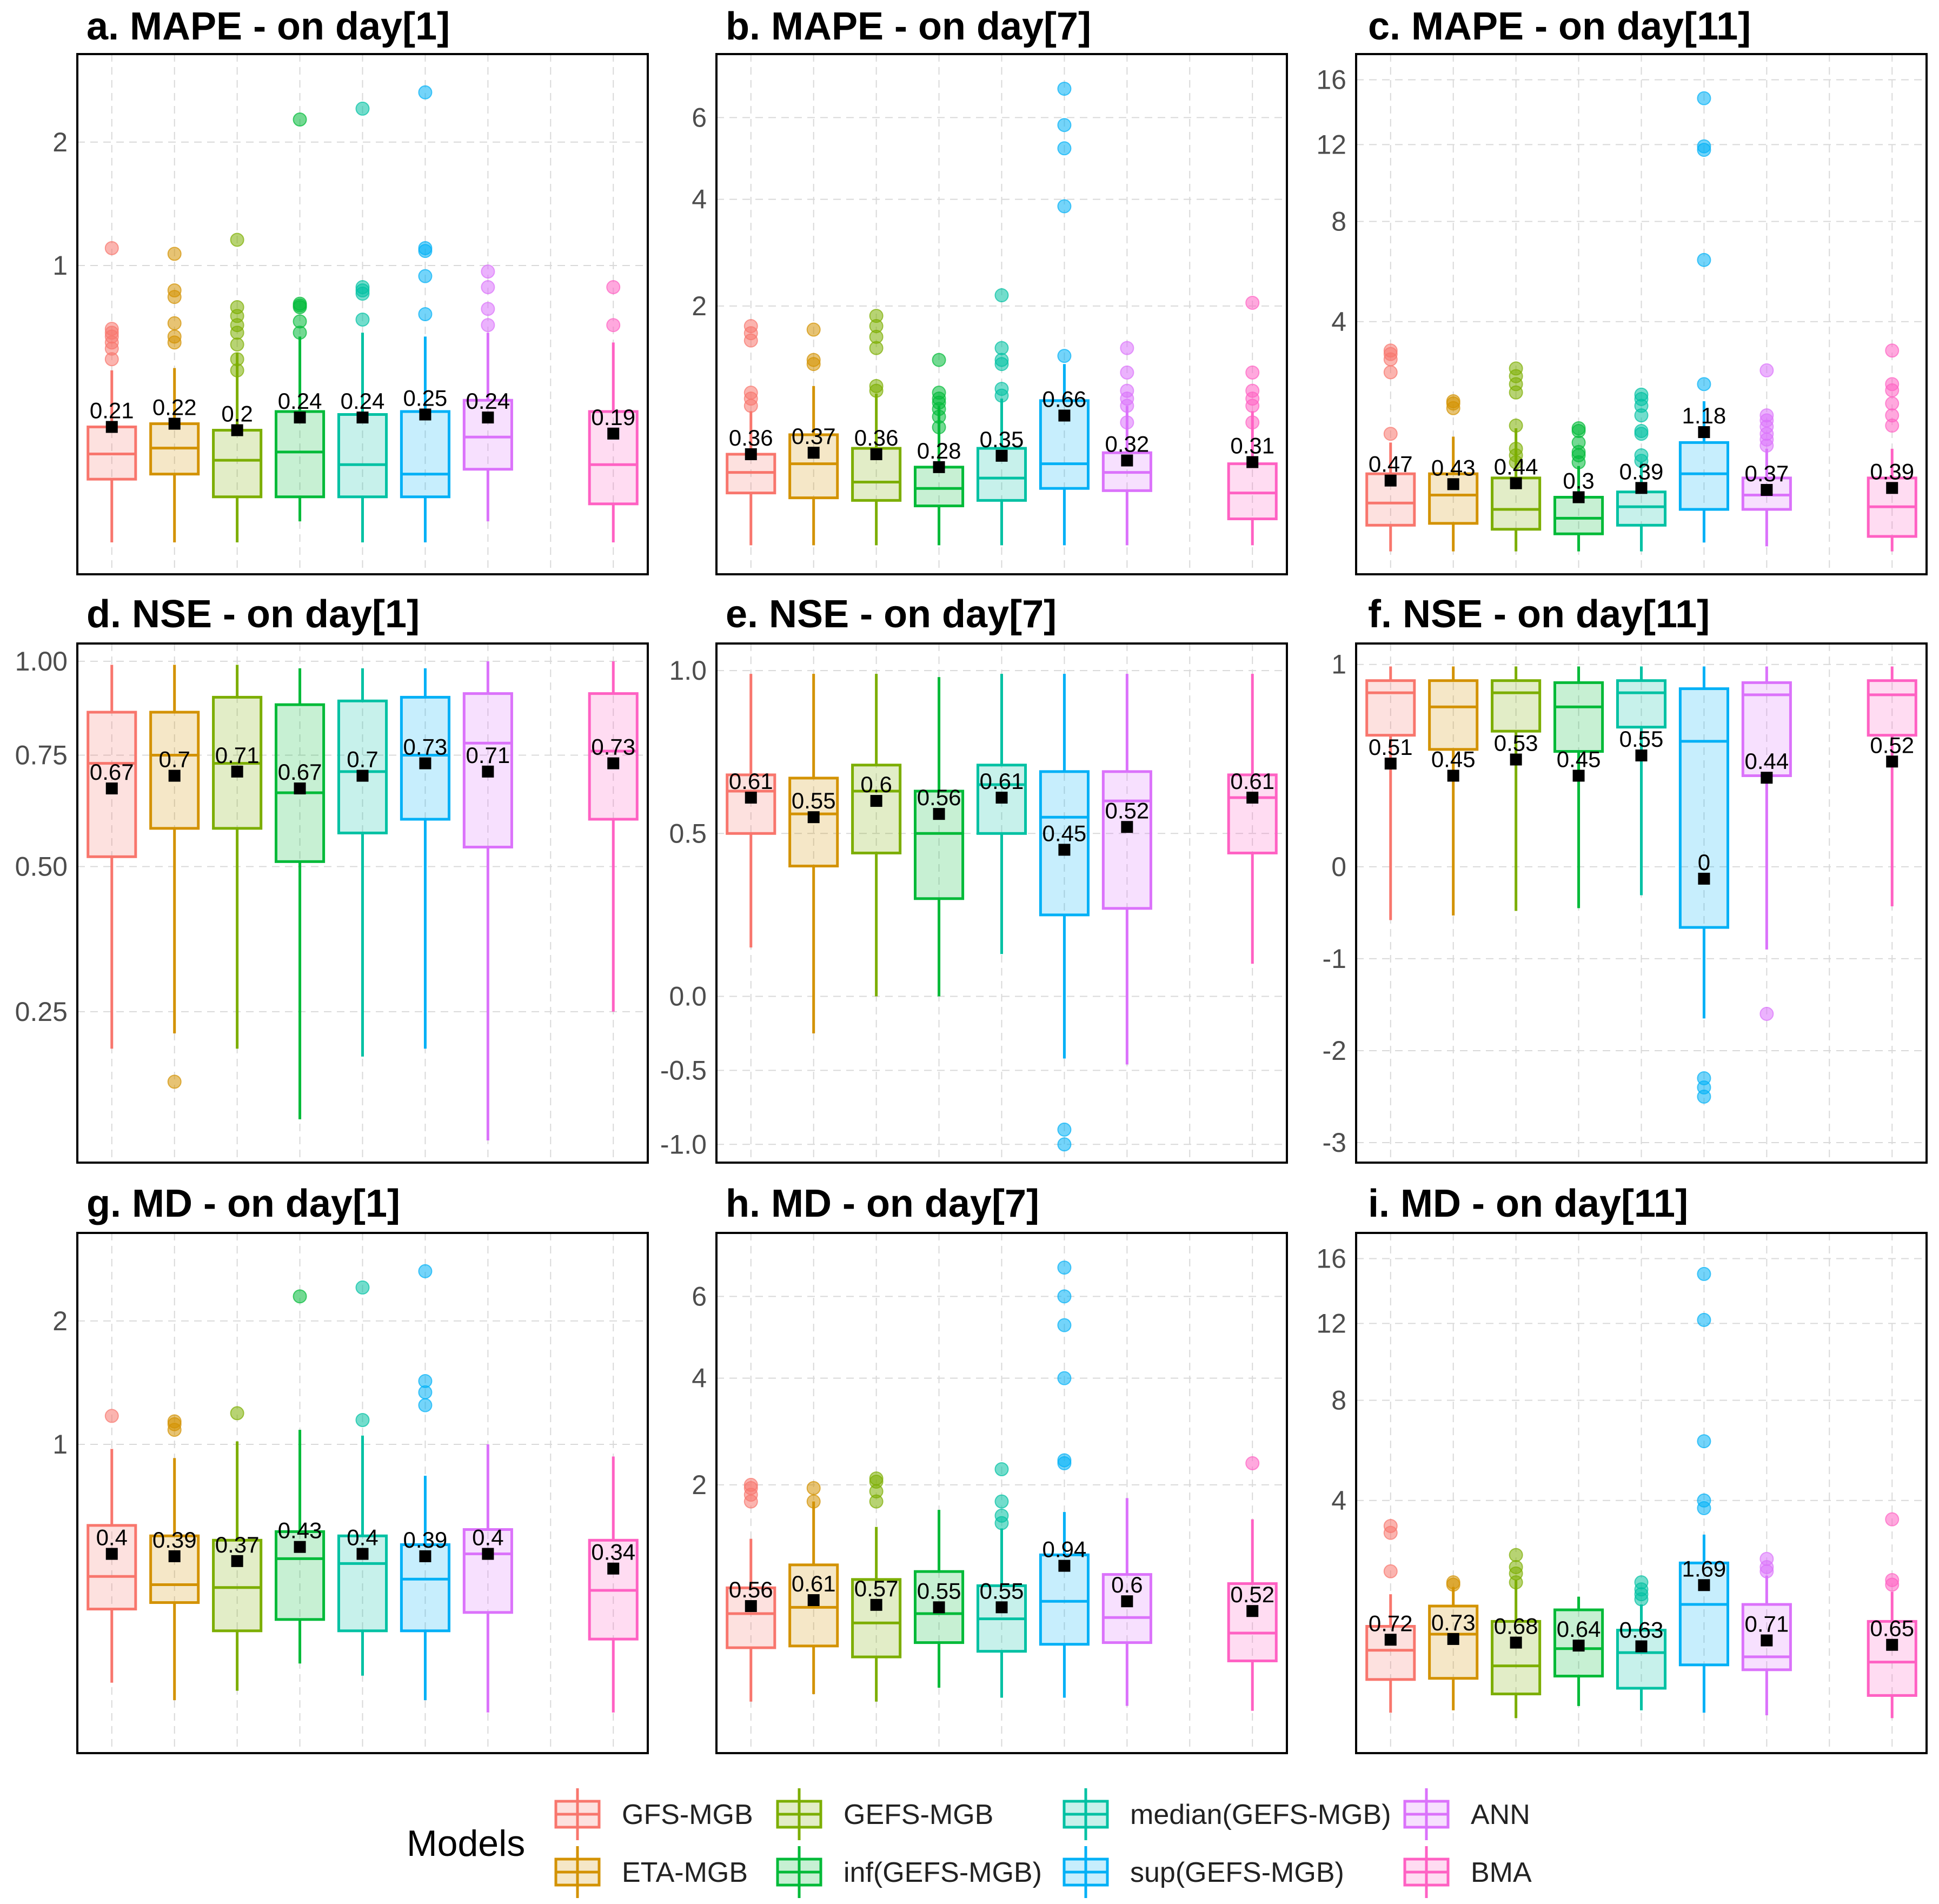 The width and height of the screenshot is (1939, 1904). What do you see at coordinates (613, 417) in the screenshot?
I see `mean-label: 0.19` at bounding box center [613, 417].